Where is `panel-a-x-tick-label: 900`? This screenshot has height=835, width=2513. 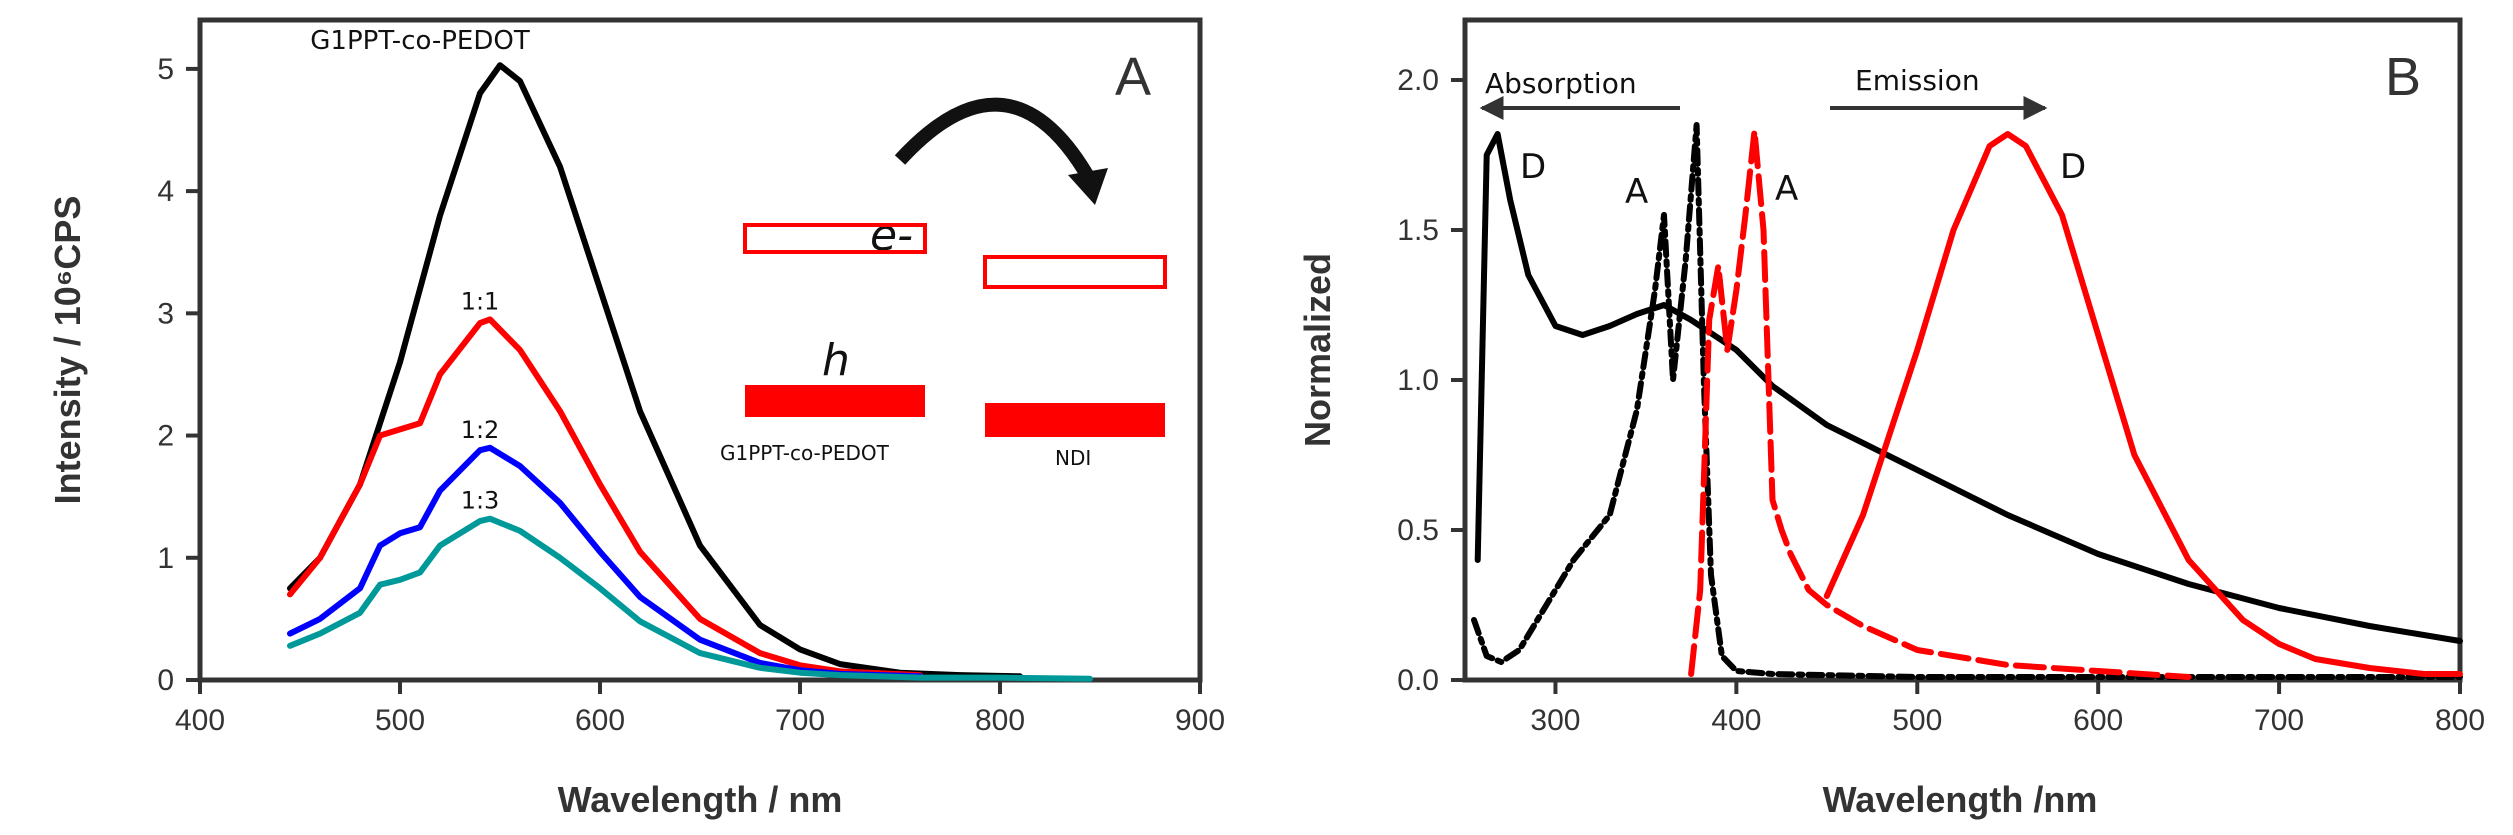
panel-a-x-tick-label: 900 is located at coordinates (1200, 720).